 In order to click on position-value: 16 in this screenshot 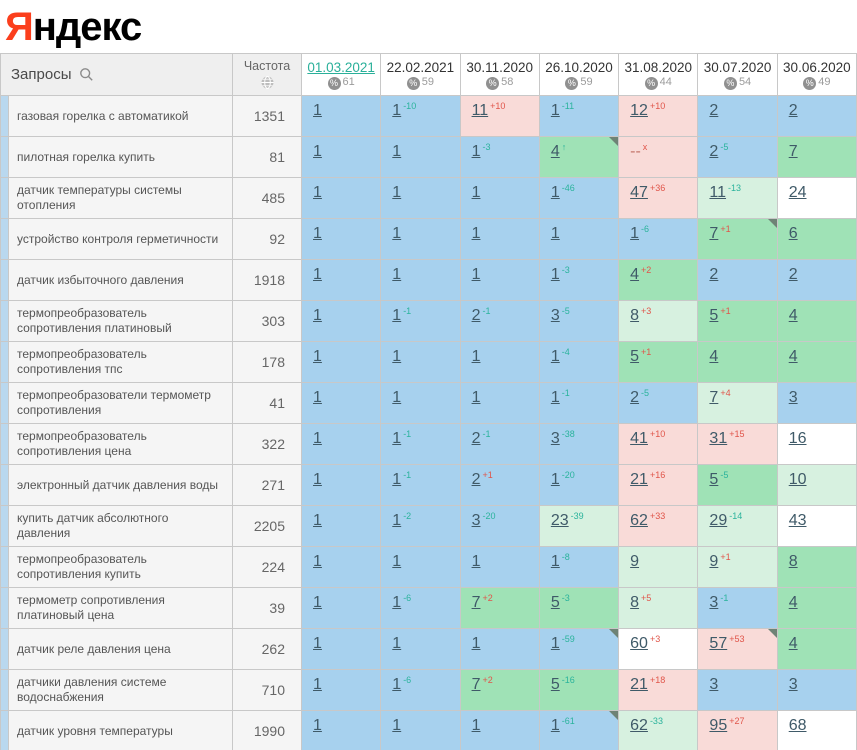, I will do `click(797, 438)`.